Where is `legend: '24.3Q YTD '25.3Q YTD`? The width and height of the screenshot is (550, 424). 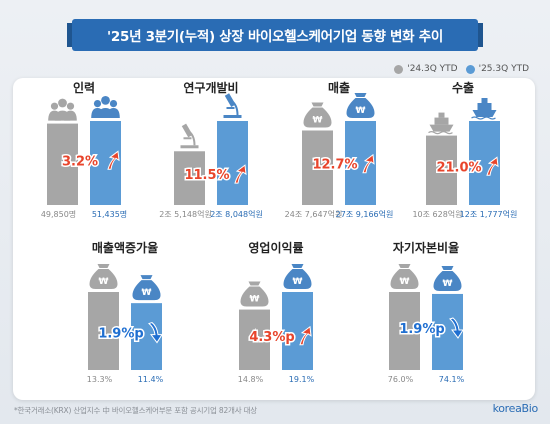 legend: '24.3Q YTD '25.3Q YTD is located at coordinates (457, 69).